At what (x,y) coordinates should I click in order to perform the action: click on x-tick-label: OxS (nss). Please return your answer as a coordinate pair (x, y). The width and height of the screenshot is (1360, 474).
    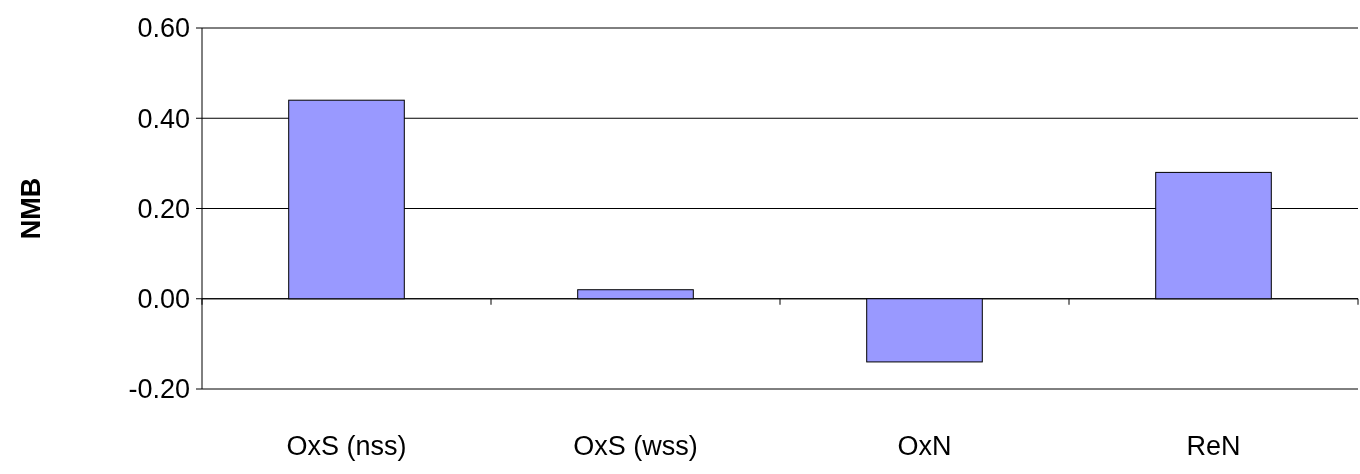
    Looking at the image, I should click on (346, 446).